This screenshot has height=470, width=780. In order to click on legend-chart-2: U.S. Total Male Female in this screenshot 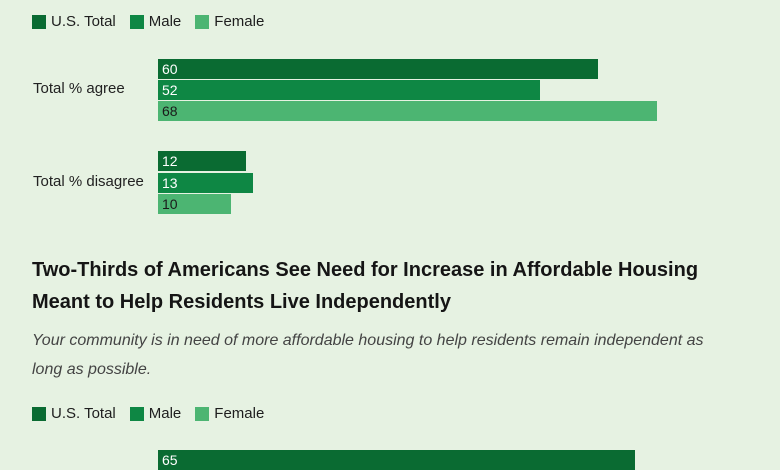, I will do `click(155, 413)`.